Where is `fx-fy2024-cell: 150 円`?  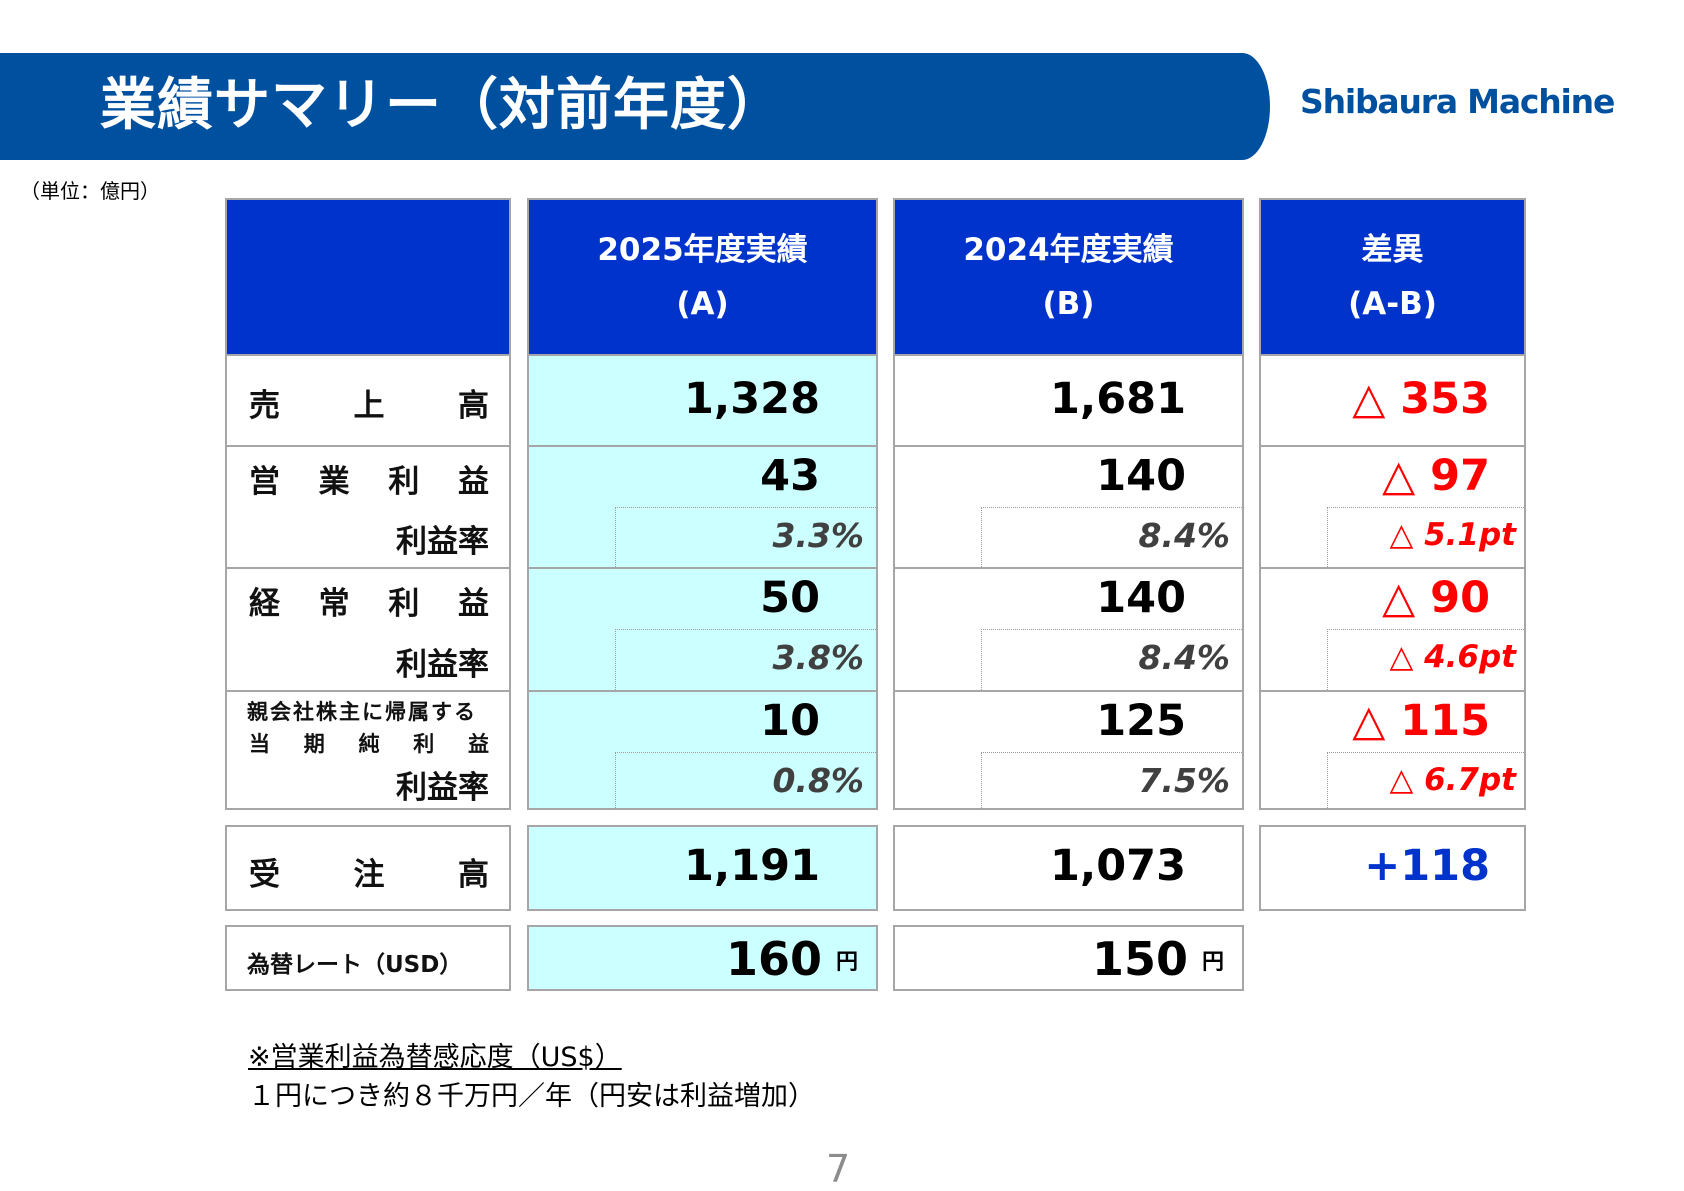 fx-fy2024-cell: 150 円 is located at coordinates (1068, 958).